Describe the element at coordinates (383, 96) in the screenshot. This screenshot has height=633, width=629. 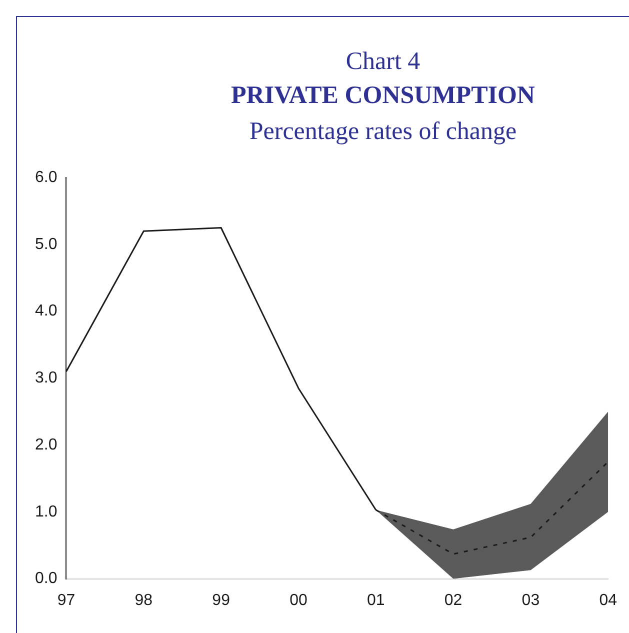
I see `chart-title: PRIVATE CONSUMPTION` at that location.